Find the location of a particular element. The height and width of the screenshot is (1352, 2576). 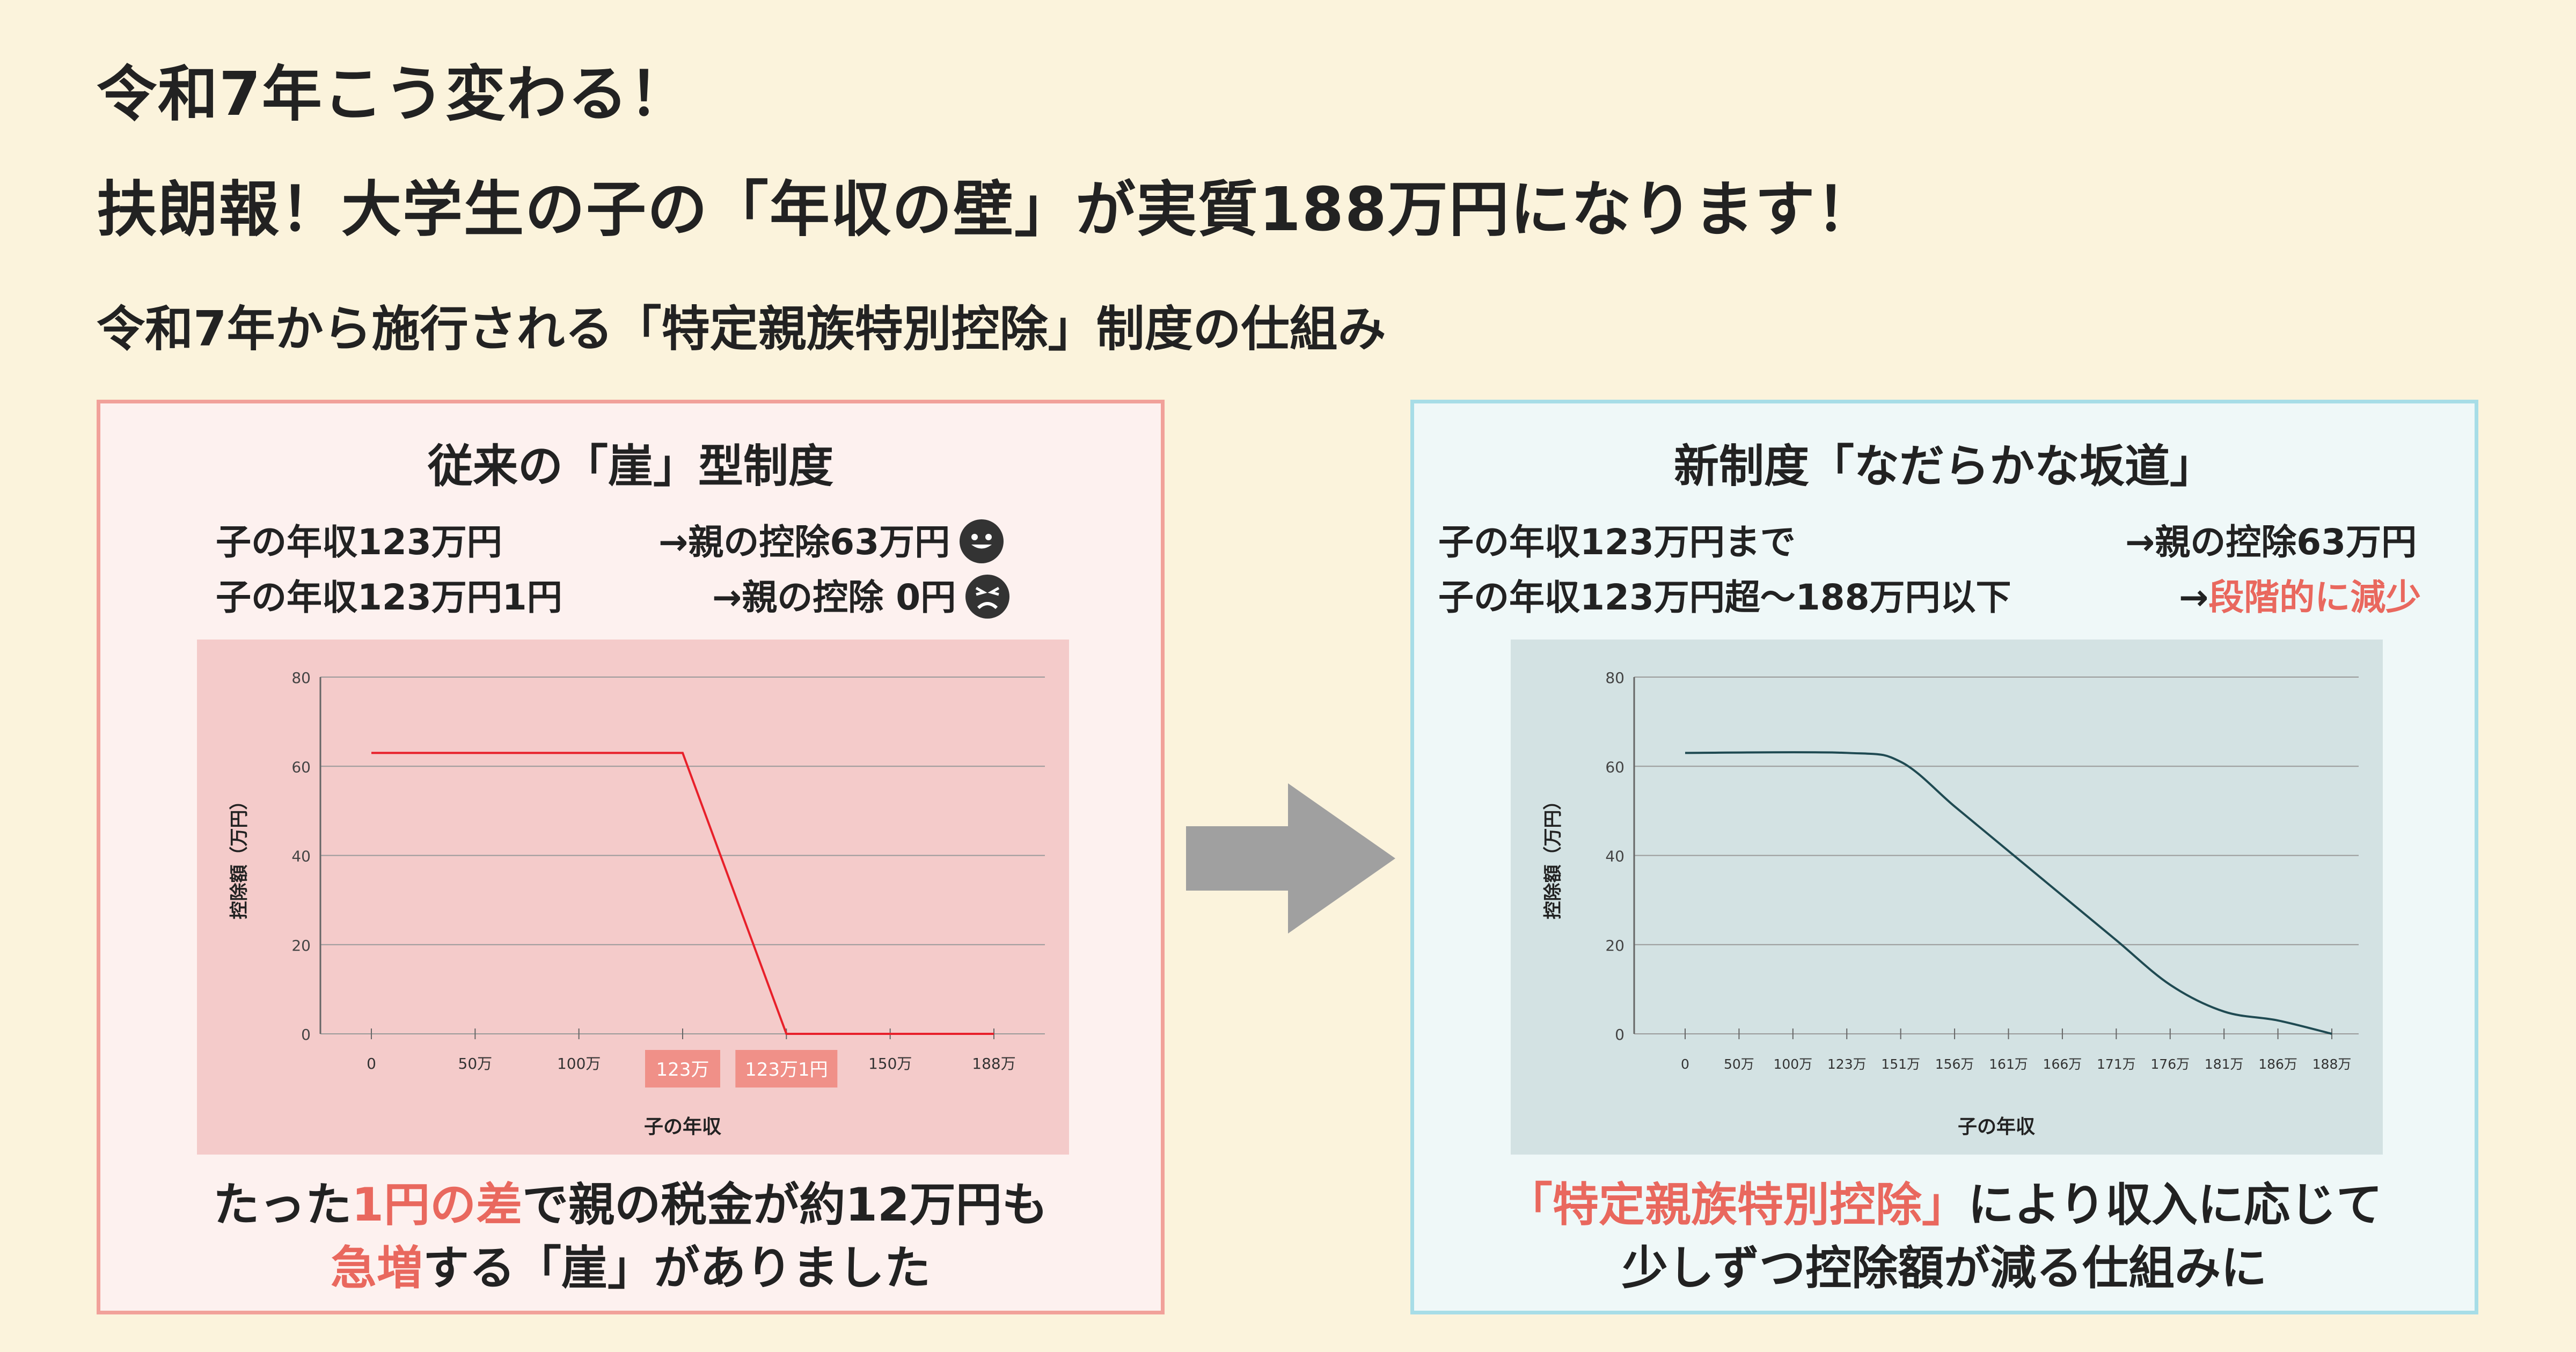

title-line-1: 令和7年こう変わる！ is located at coordinates (393, 94).